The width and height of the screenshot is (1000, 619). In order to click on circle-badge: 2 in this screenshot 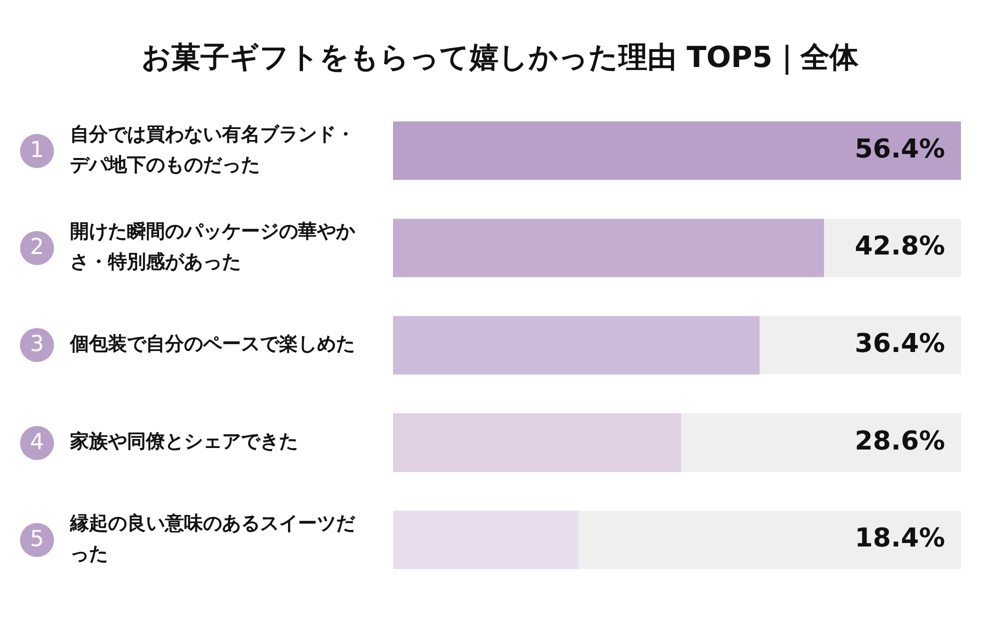, I will do `click(37, 247)`.